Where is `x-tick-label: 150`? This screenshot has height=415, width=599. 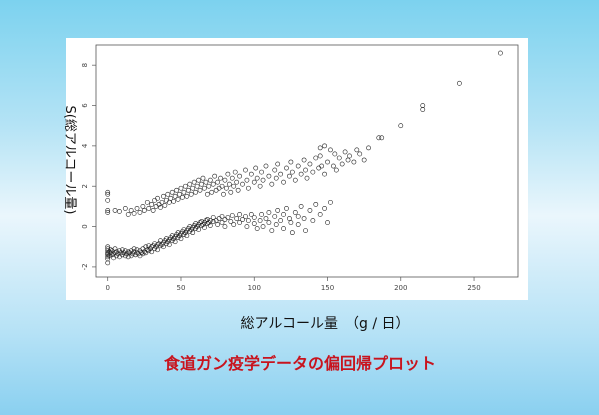
x-tick-label: 150 is located at coordinates (327, 288).